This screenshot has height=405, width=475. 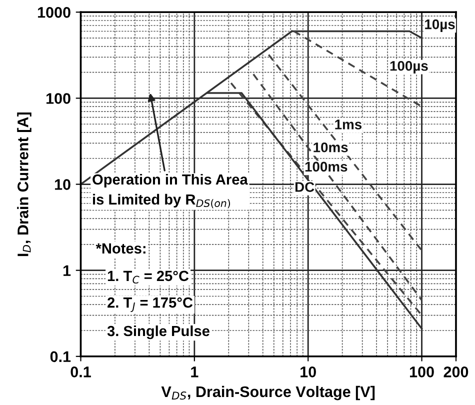 What do you see at coordinates (67, 270) in the screenshot?
I see `y-tick-label: 1` at bounding box center [67, 270].